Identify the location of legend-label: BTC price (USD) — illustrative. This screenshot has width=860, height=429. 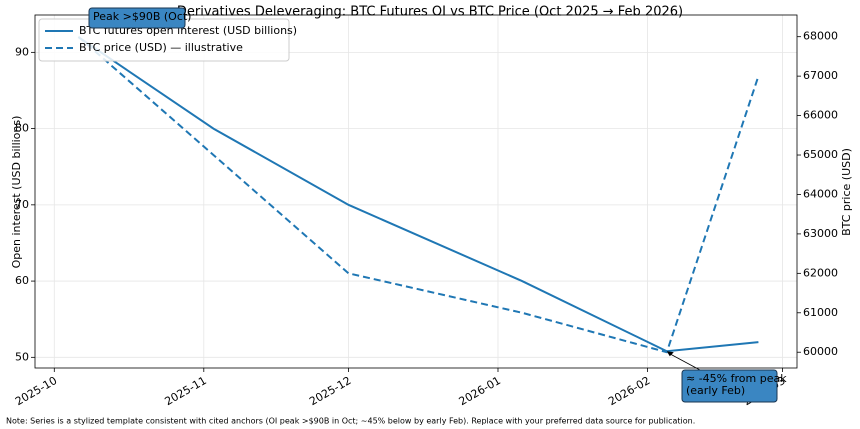
(161, 47).